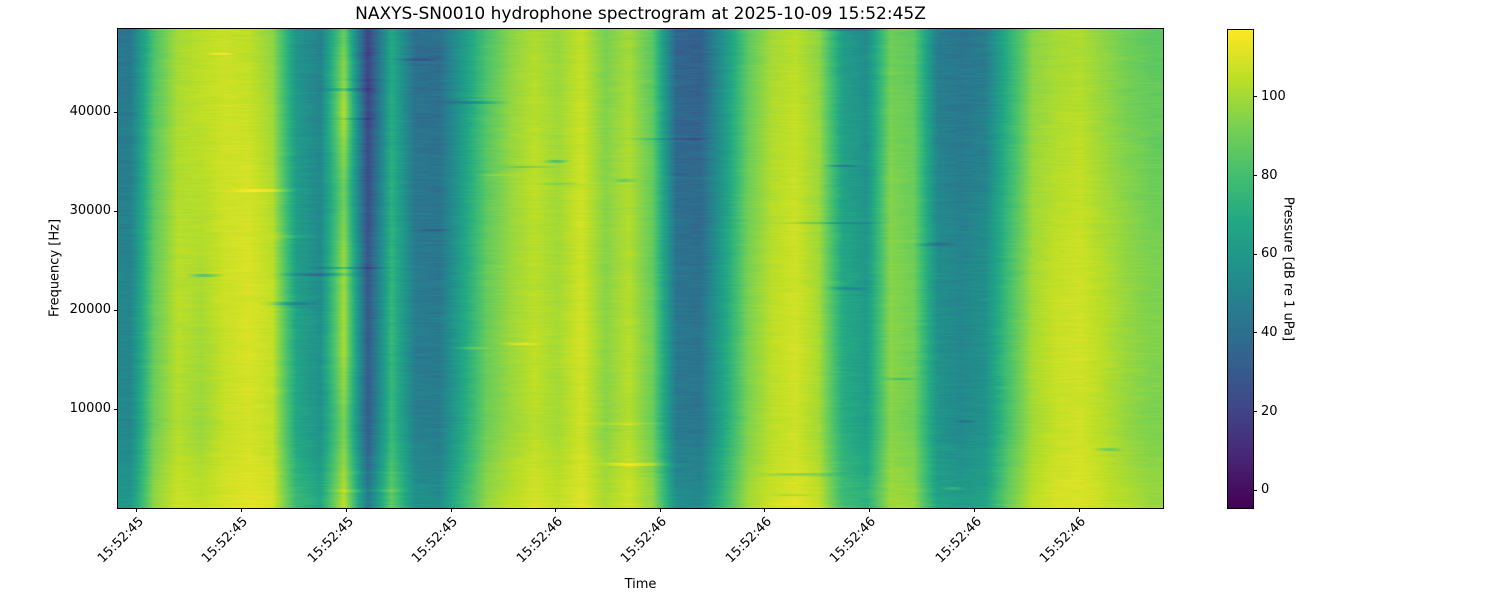 The image size is (1500, 600). What do you see at coordinates (1265, 490) in the screenshot?
I see `colorbar-tick-label: 0` at bounding box center [1265, 490].